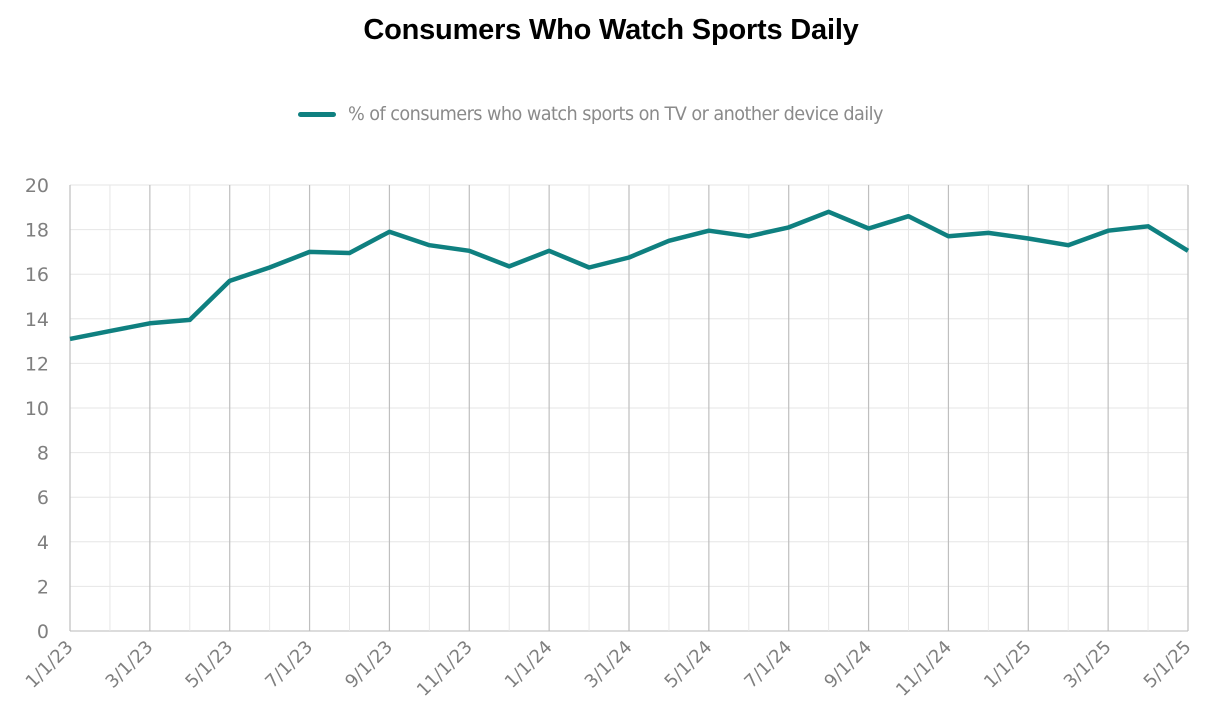 The height and width of the screenshot is (718, 1222). Describe the element at coordinates (1168, 665) in the screenshot. I see `x-tick-label: 5/1/25` at that location.